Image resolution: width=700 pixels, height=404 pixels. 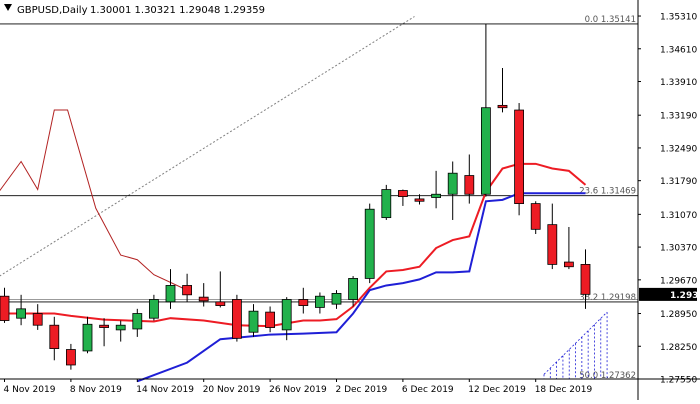 What do you see at coordinates (678, 18) in the screenshot?
I see `y-tick-label: 1.35310` at bounding box center [678, 18].